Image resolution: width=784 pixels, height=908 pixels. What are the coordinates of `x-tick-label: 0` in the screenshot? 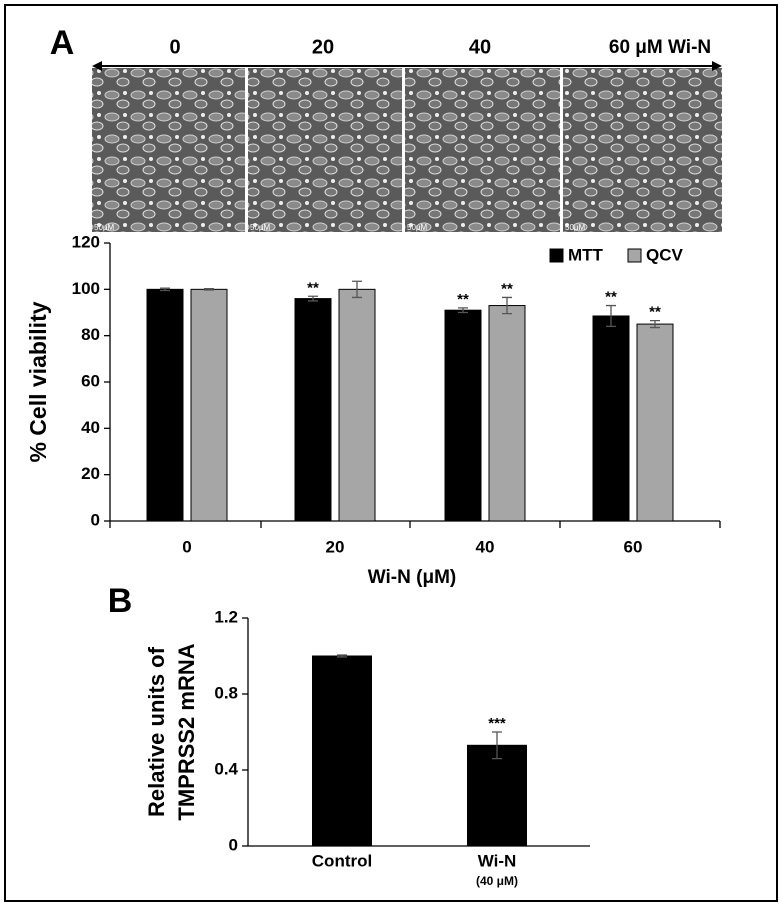 It's located at (186, 546).